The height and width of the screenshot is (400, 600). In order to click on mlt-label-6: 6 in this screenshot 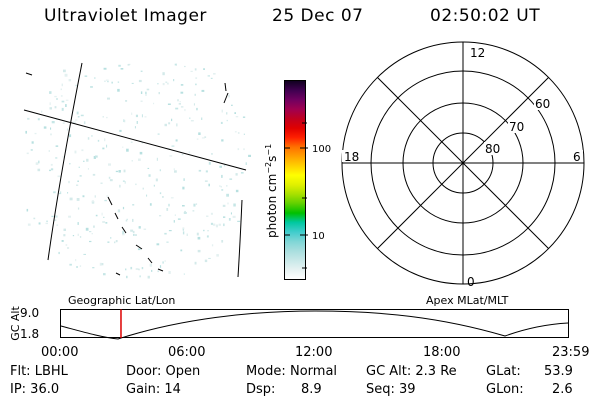, I will do `click(577, 157)`.